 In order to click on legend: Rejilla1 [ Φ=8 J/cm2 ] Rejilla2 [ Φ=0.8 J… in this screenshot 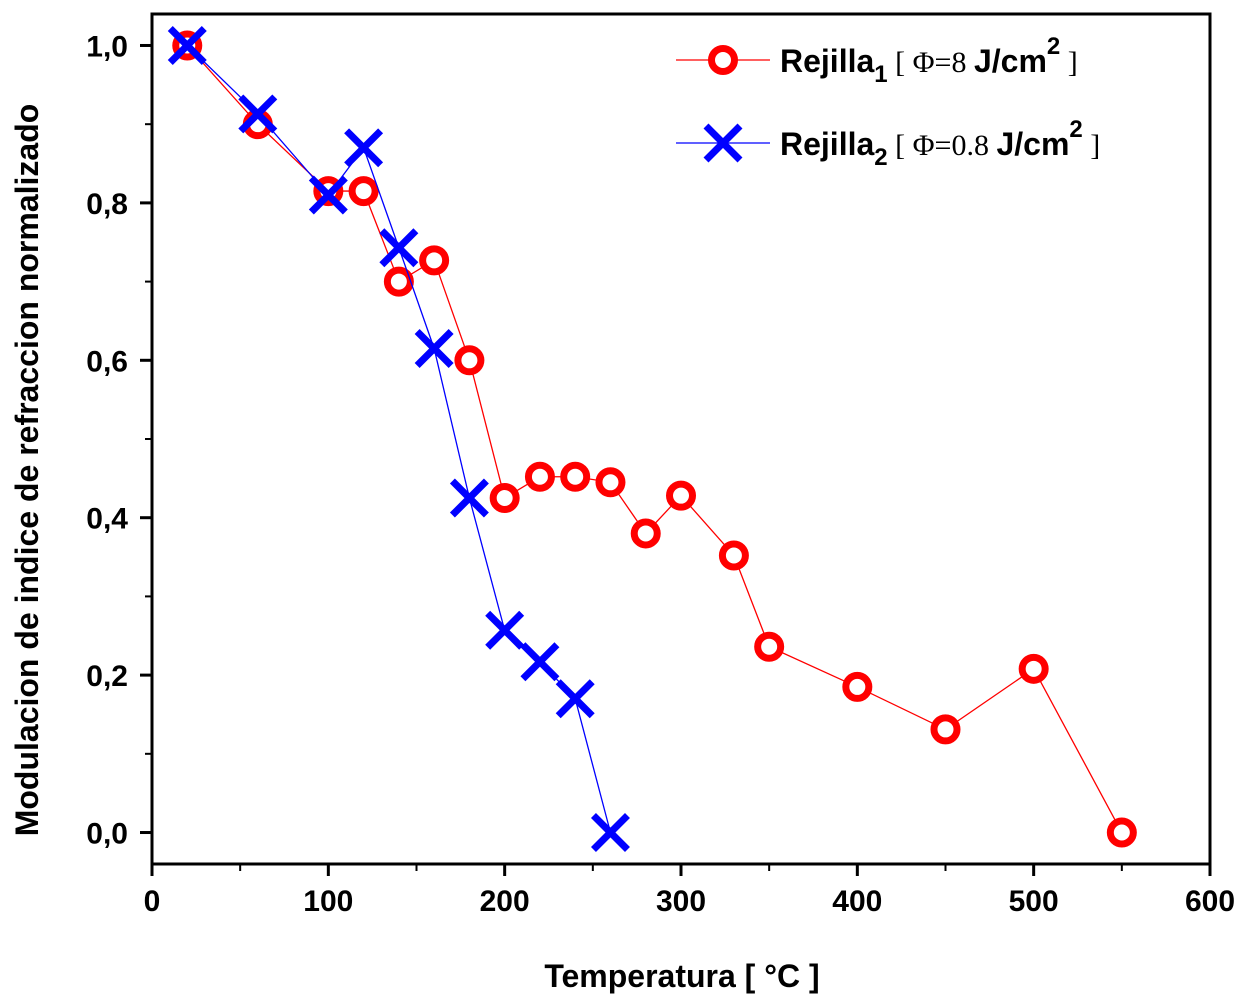, I will do `click(888, 102)`.